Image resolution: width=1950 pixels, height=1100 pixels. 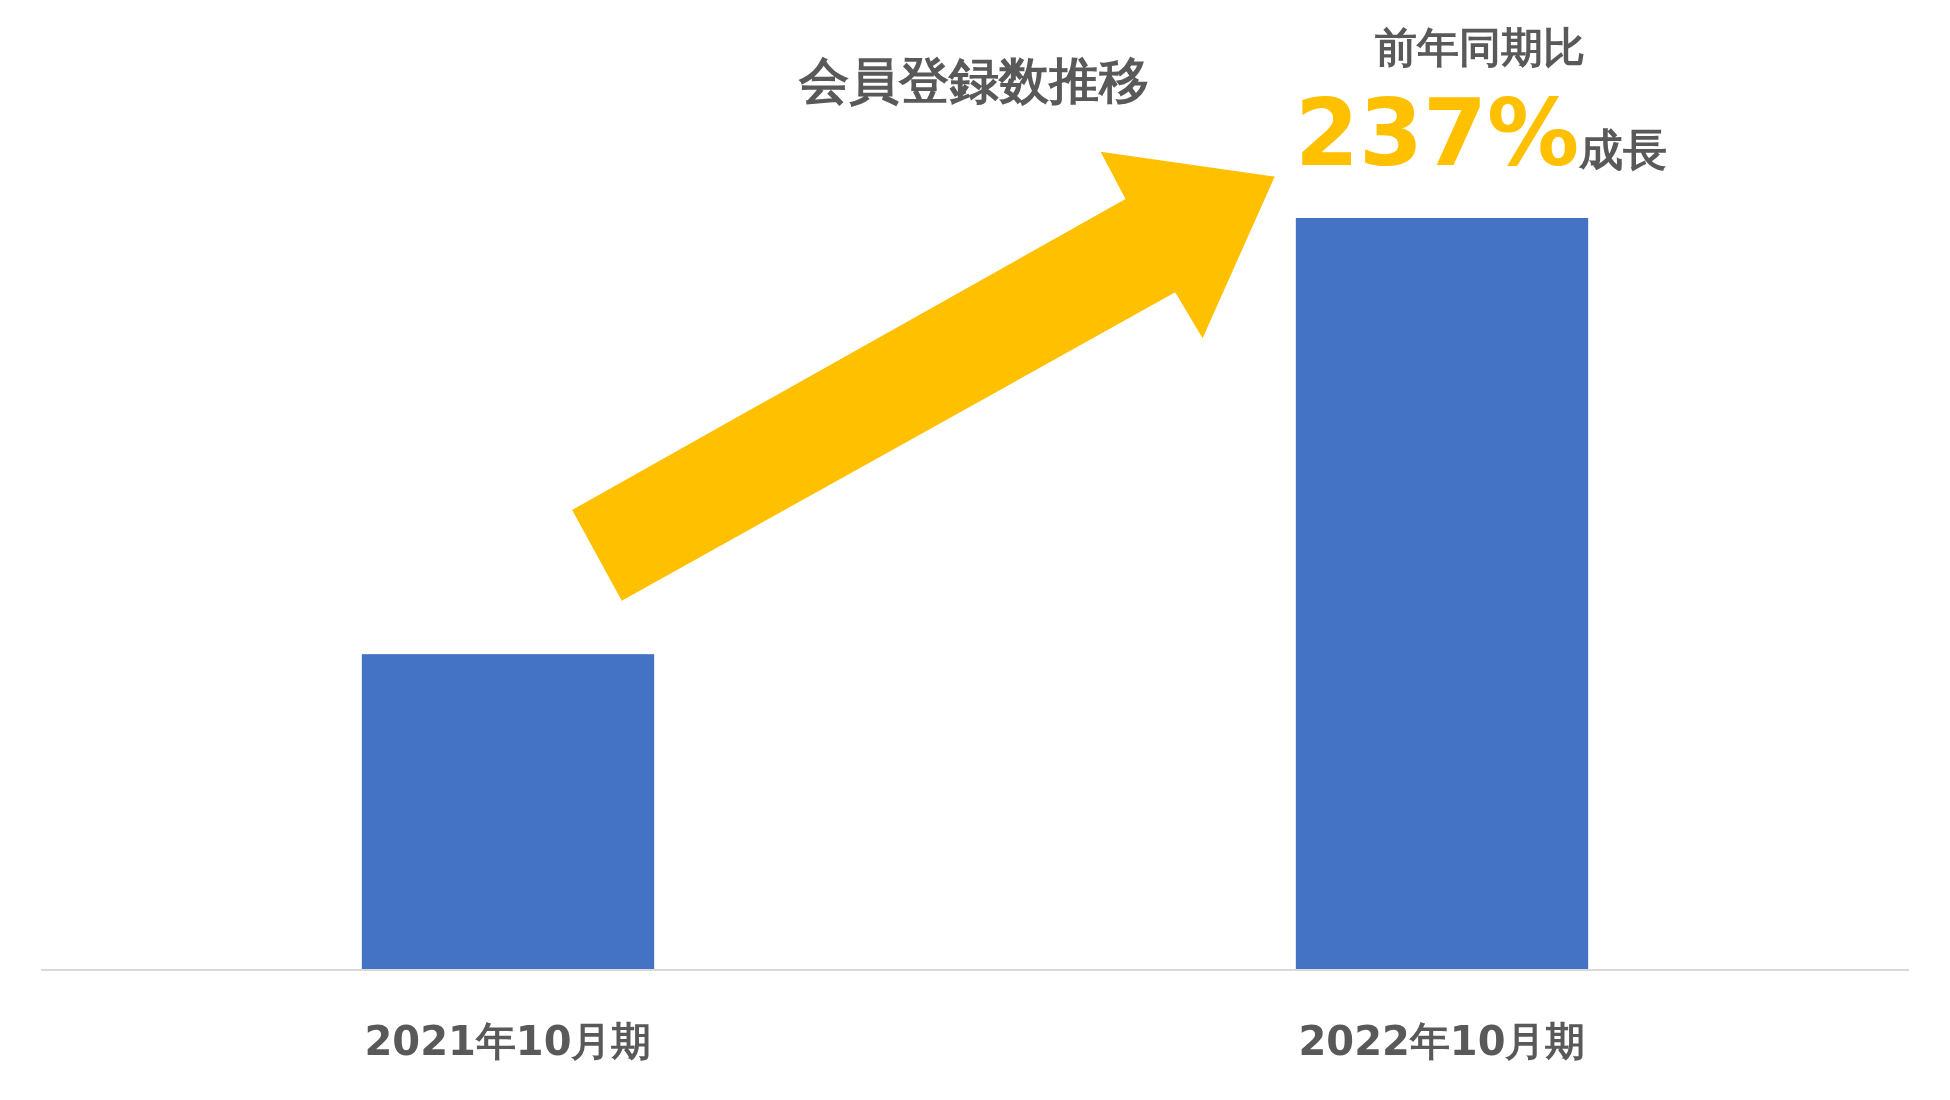 What do you see at coordinates (1623, 149) in the screenshot?
I see `text: 成長` at bounding box center [1623, 149].